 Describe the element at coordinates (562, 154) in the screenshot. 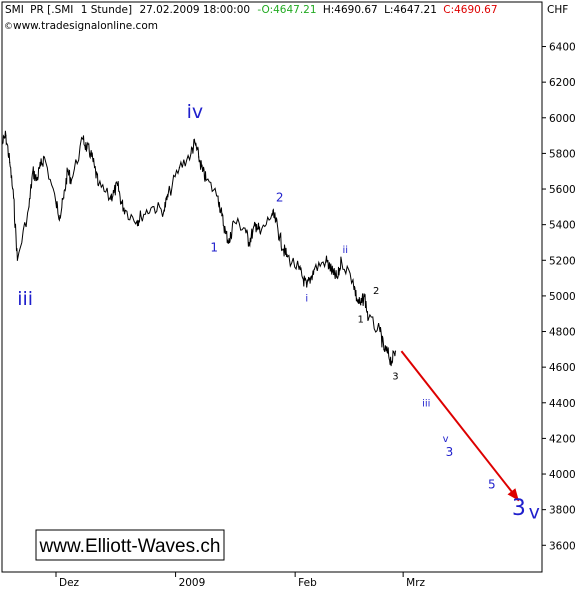

I see `y-tick-label: 5800` at that location.